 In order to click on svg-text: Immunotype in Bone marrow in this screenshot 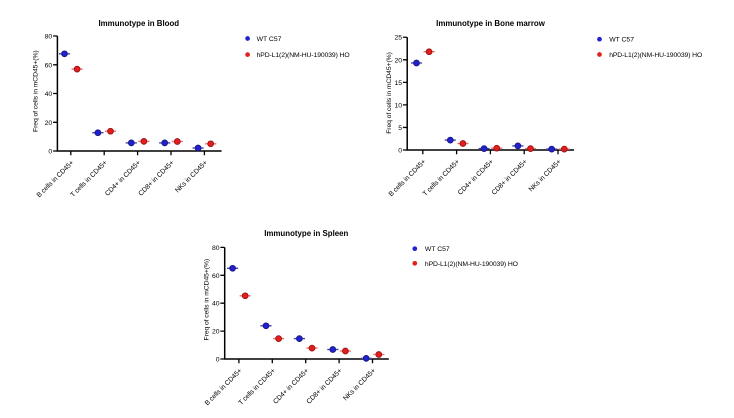, I will do `click(491, 23)`.